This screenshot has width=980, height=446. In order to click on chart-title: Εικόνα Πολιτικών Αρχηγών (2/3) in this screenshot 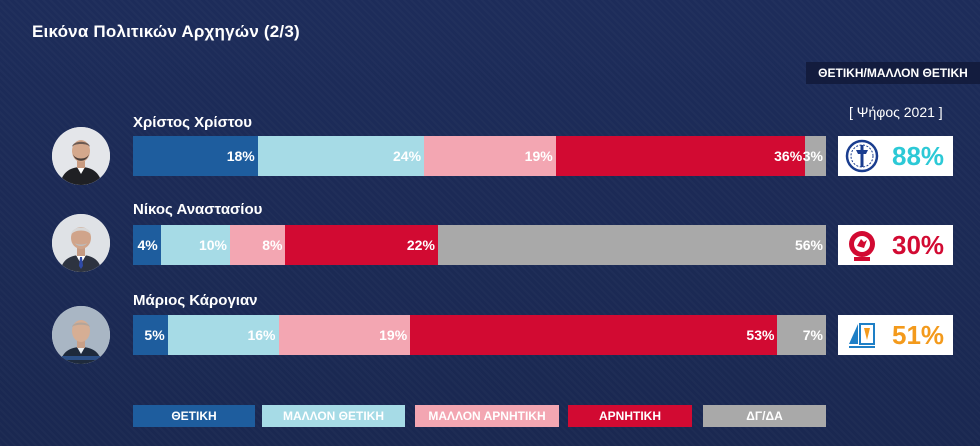, I will do `click(166, 31)`.